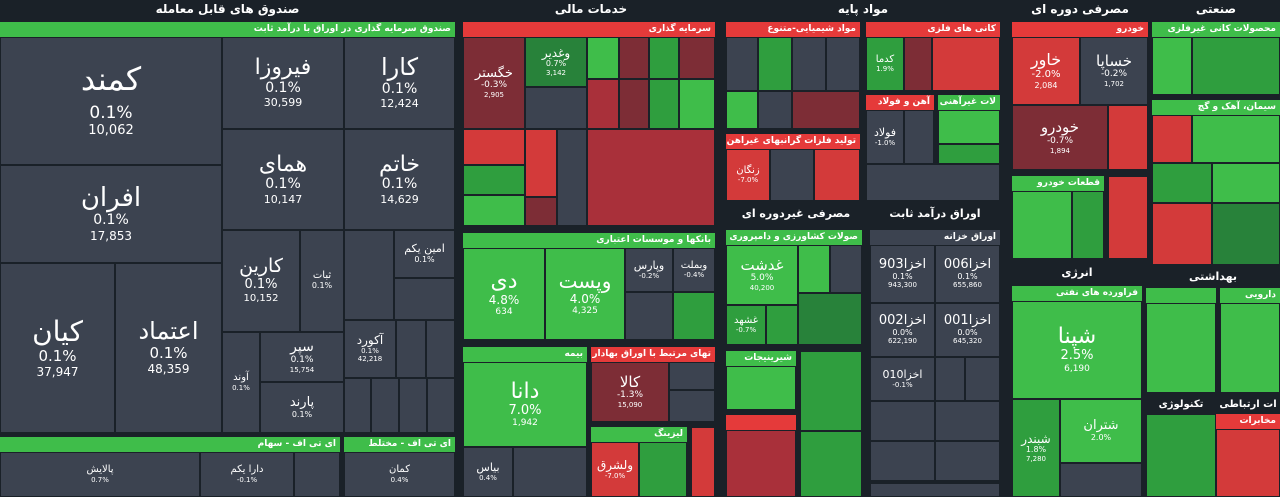 This screenshot has width=1280, height=497. What do you see at coordinates (900, 102) in the screenshot?
I see `group-header-steel: آهن و فولاد` at bounding box center [900, 102].